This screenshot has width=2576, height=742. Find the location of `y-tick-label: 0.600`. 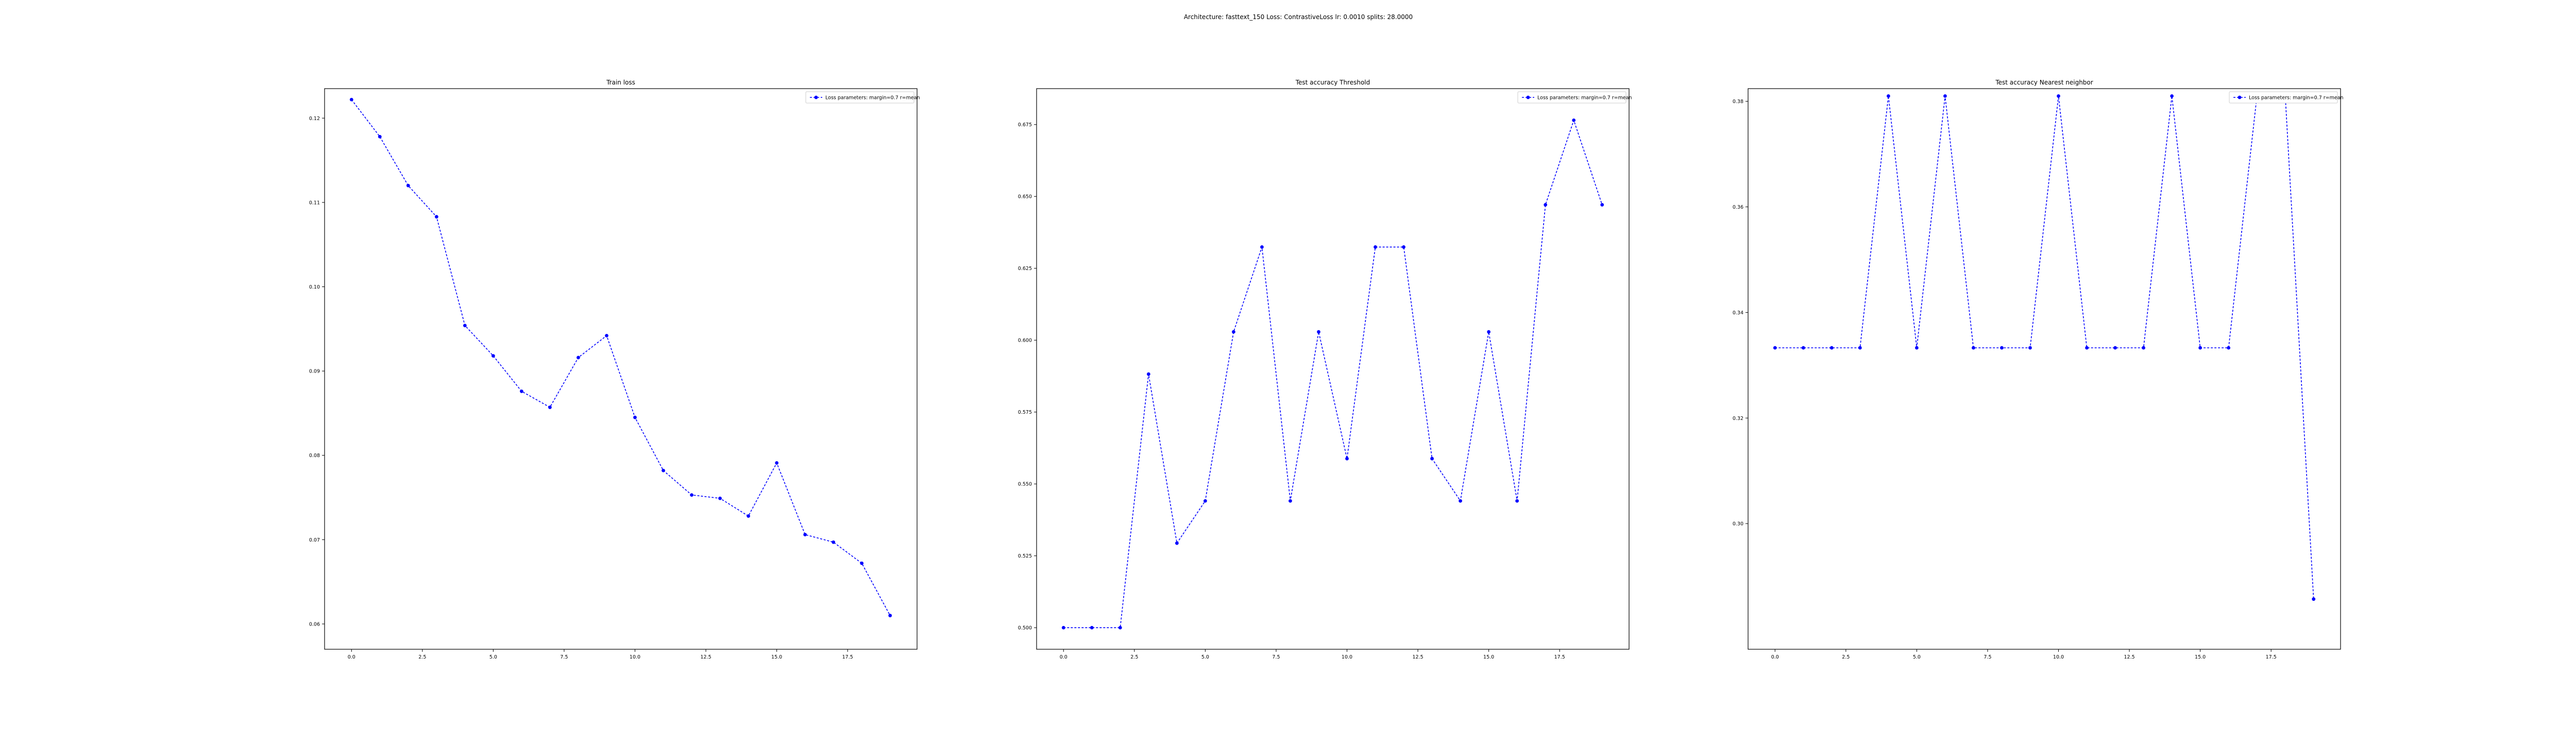

y-tick-label: 0.600 is located at coordinates (1025, 341).